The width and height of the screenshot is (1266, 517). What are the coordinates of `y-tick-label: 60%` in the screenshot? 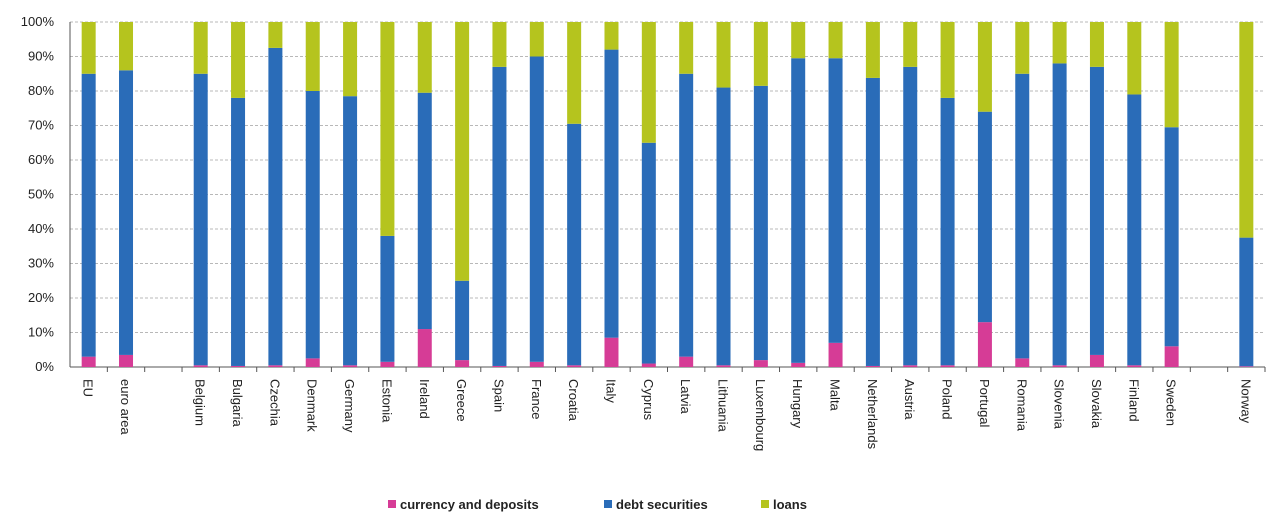 It's located at (41, 159).